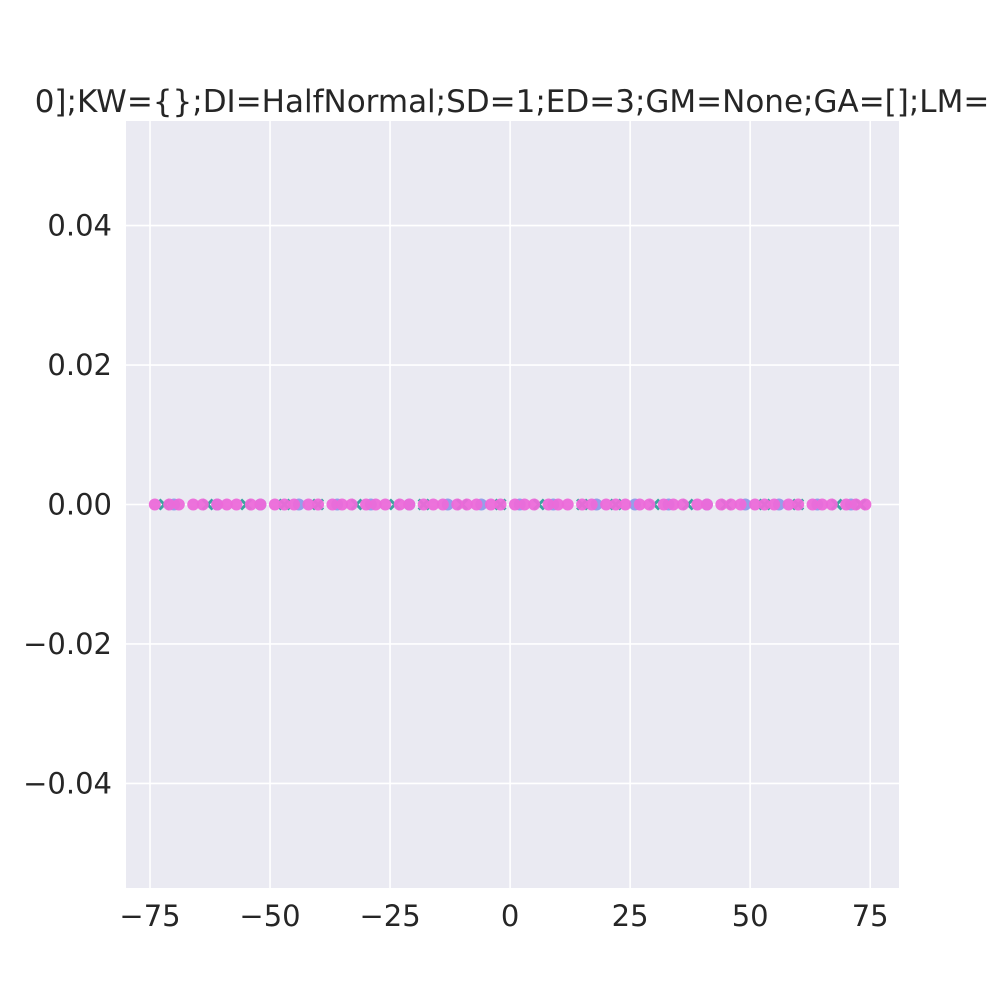  Describe the element at coordinates (149, 916) in the screenshot. I see `x-tick-label: −75` at that location.